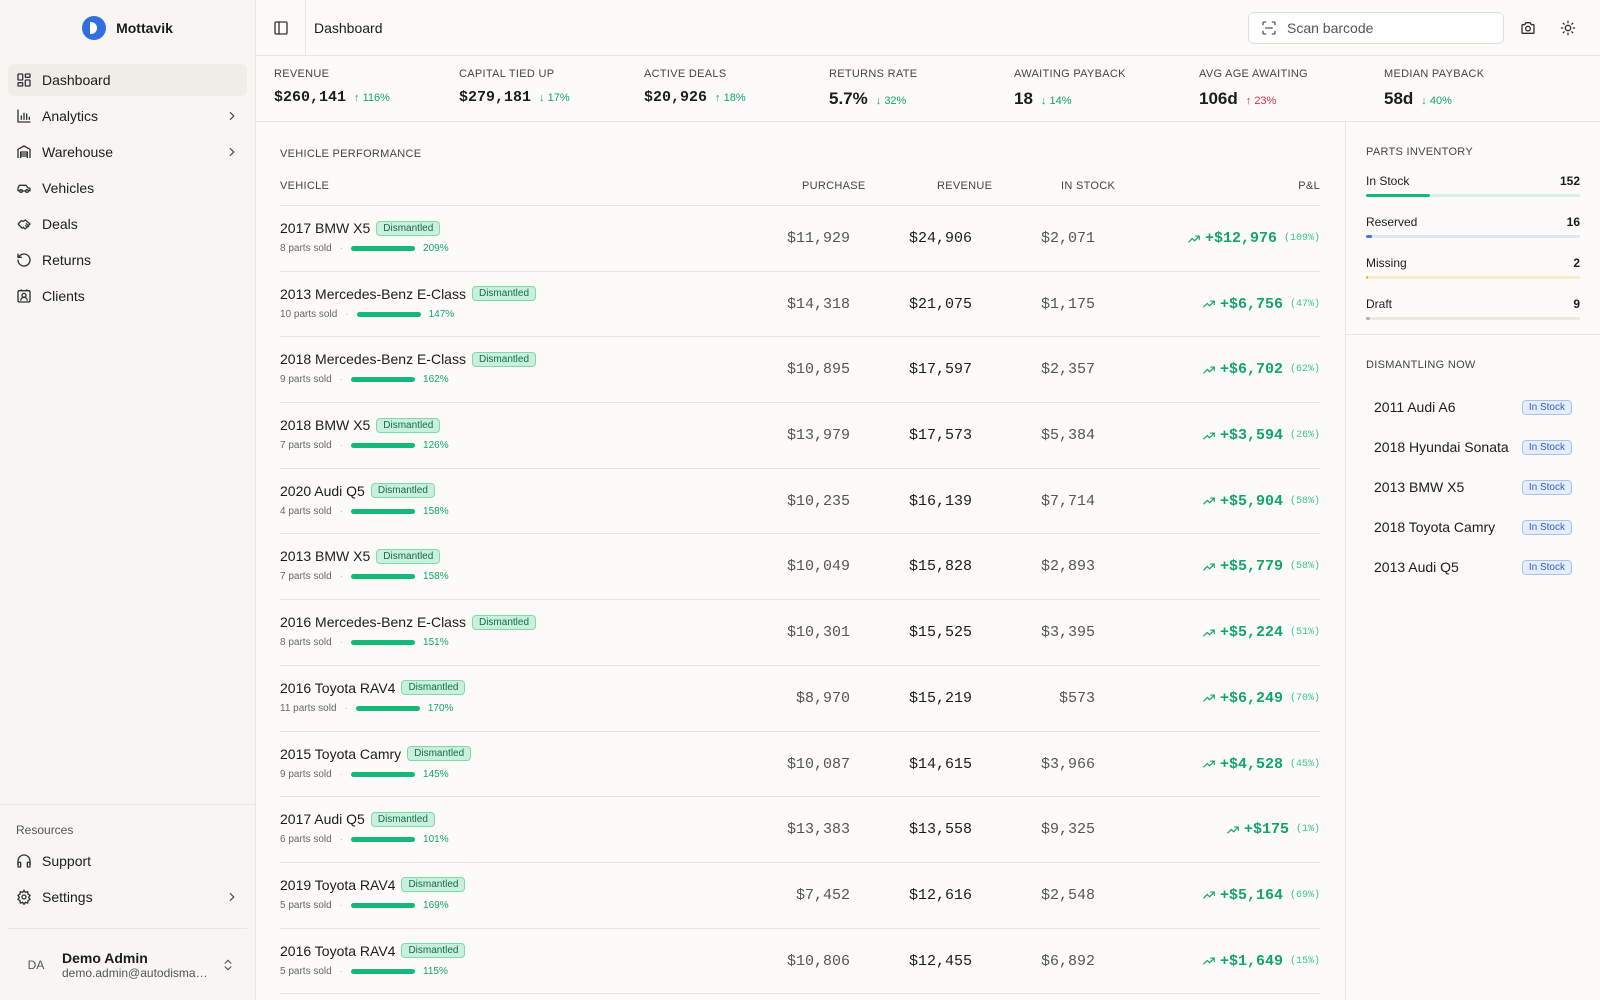 Image resolution: width=1600 pixels, height=1000 pixels. I want to click on in-stock-value: $3,966, so click(1067, 764).